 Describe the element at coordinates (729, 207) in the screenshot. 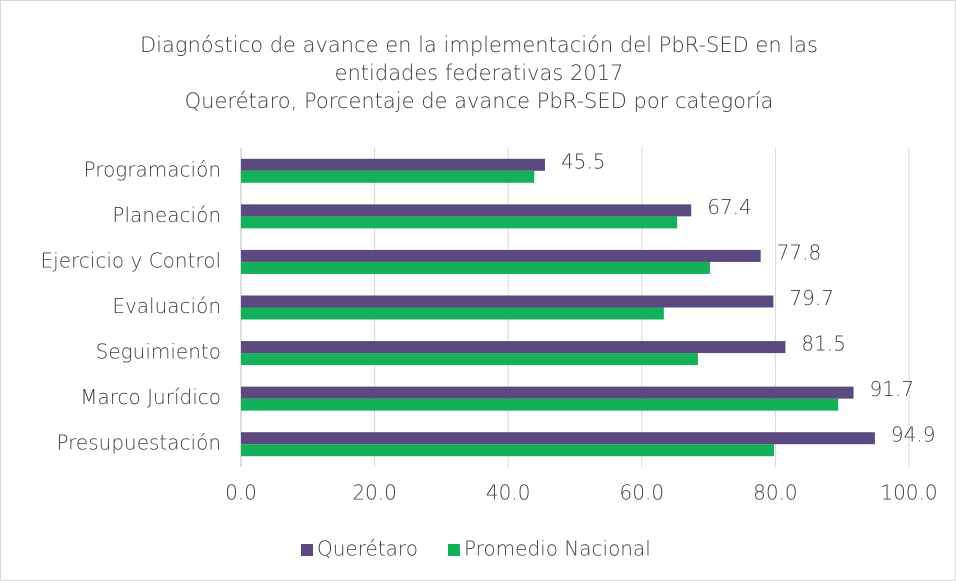

I see `data-label: 67.4` at that location.